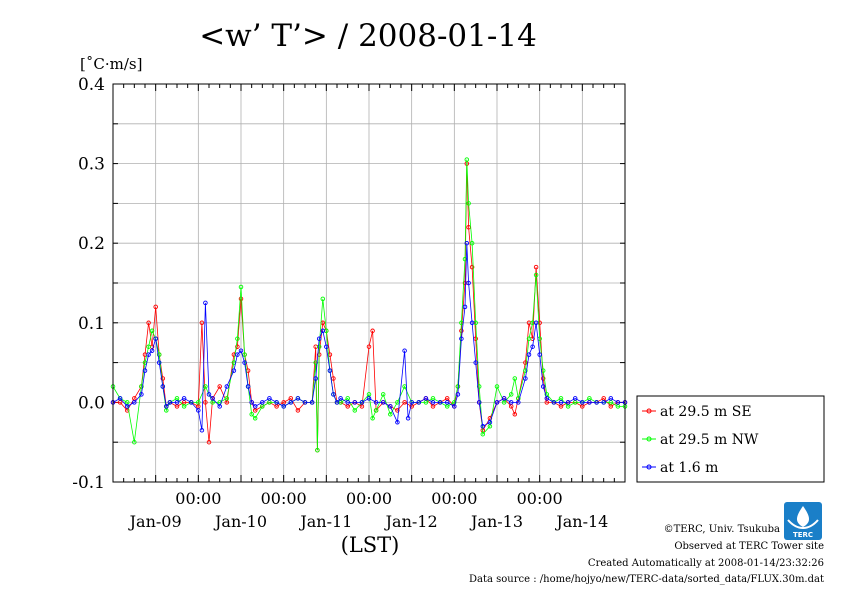 The image size is (842, 595). I want to click on copyright-text: ©TERC, Univ. Tsukuba, so click(722, 529).